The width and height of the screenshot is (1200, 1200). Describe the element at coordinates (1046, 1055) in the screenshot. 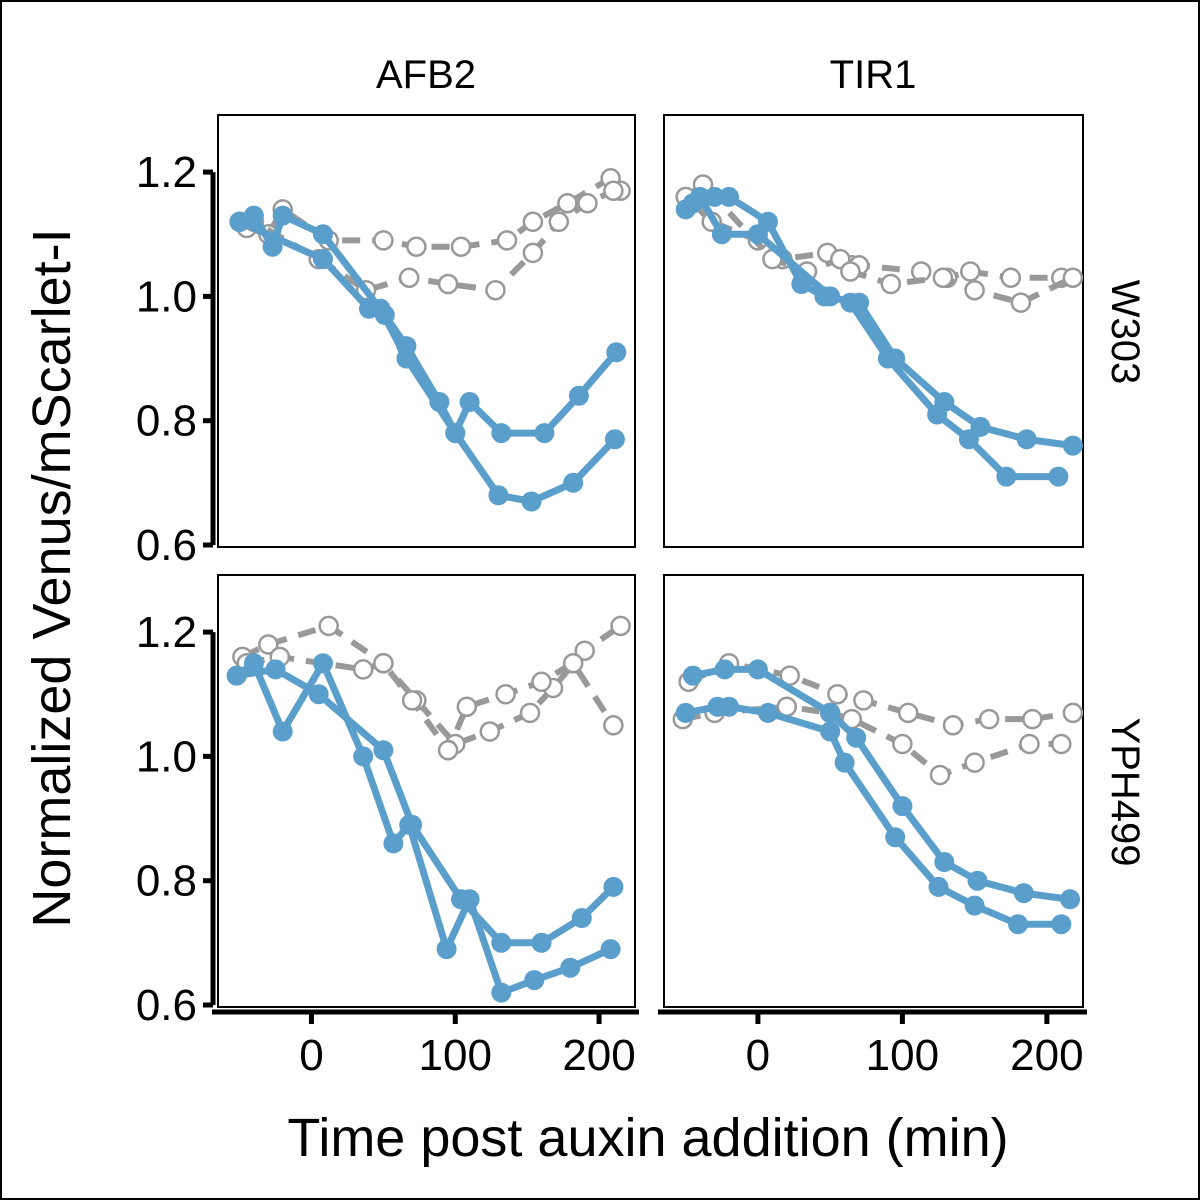

I see `x-tick-label: 200` at that location.